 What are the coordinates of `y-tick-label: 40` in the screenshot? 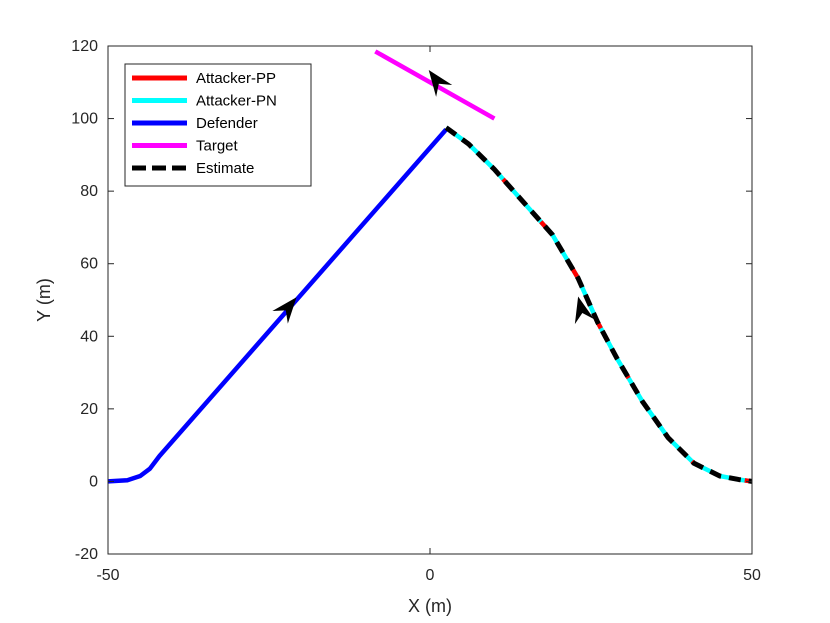 It's located at (89, 336).